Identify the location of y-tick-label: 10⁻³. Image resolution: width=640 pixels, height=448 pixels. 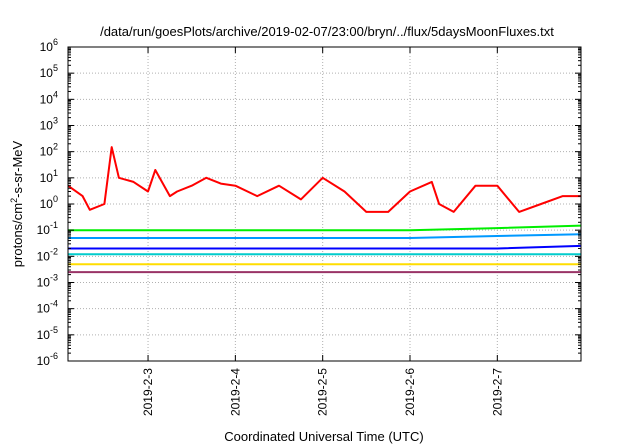
(47, 281).